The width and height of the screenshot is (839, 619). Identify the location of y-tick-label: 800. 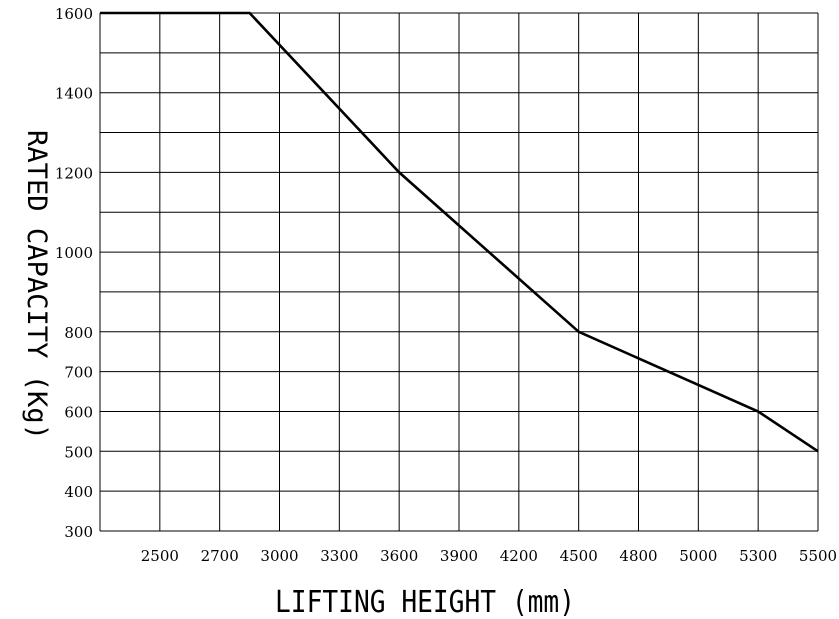
(78, 333).